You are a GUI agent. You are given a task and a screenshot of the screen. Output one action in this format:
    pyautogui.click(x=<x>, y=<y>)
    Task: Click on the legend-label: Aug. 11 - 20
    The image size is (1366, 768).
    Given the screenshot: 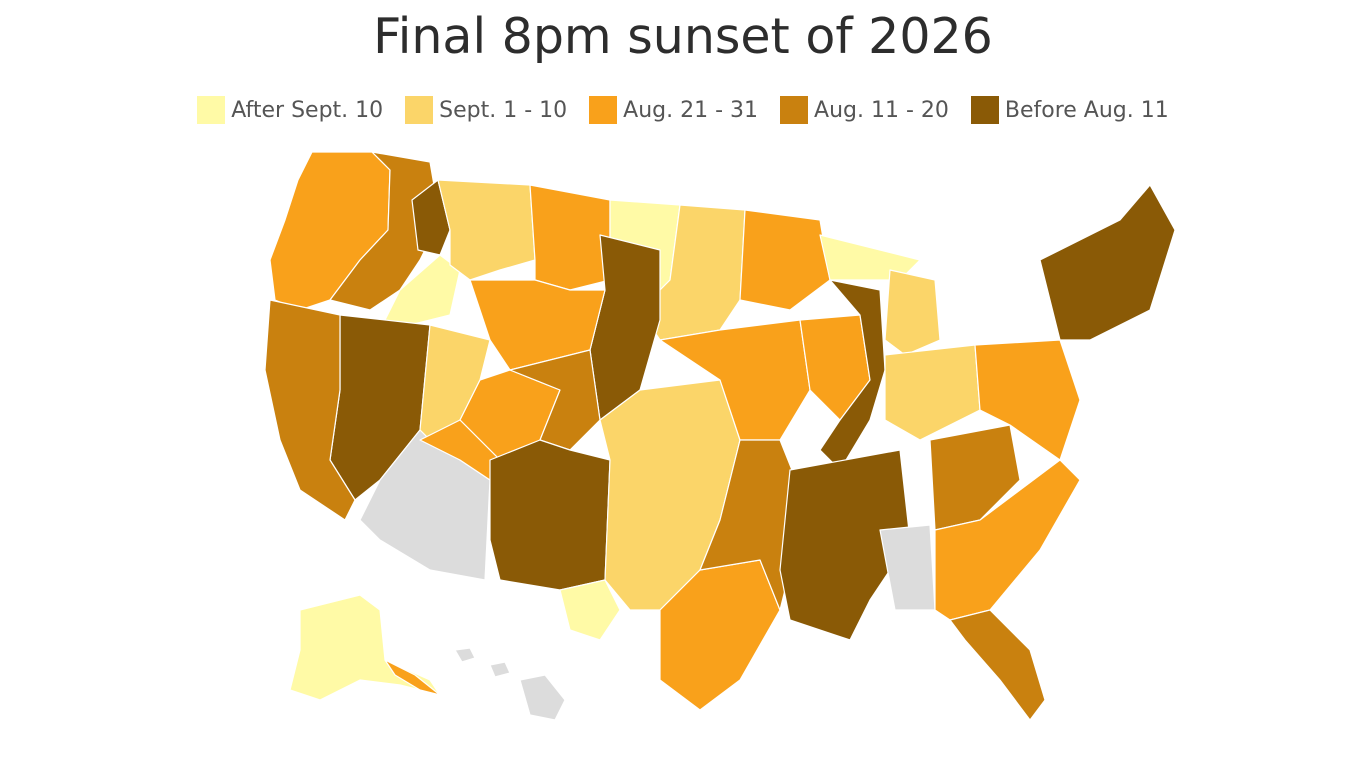 What is the action you would take?
    pyautogui.click(x=881, y=110)
    